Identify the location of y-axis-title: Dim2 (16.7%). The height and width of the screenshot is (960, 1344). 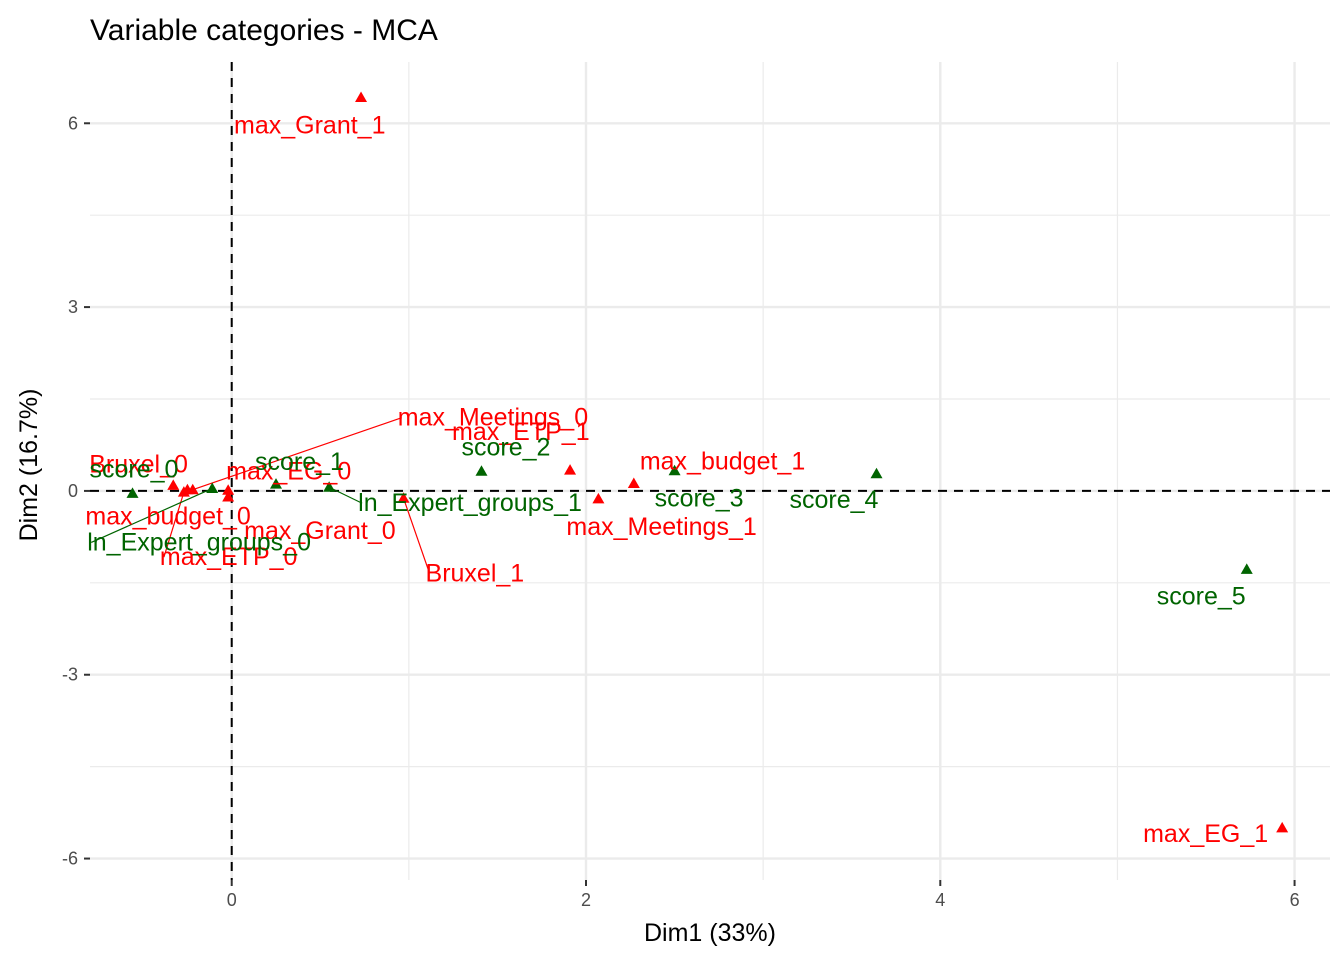
(29, 465).